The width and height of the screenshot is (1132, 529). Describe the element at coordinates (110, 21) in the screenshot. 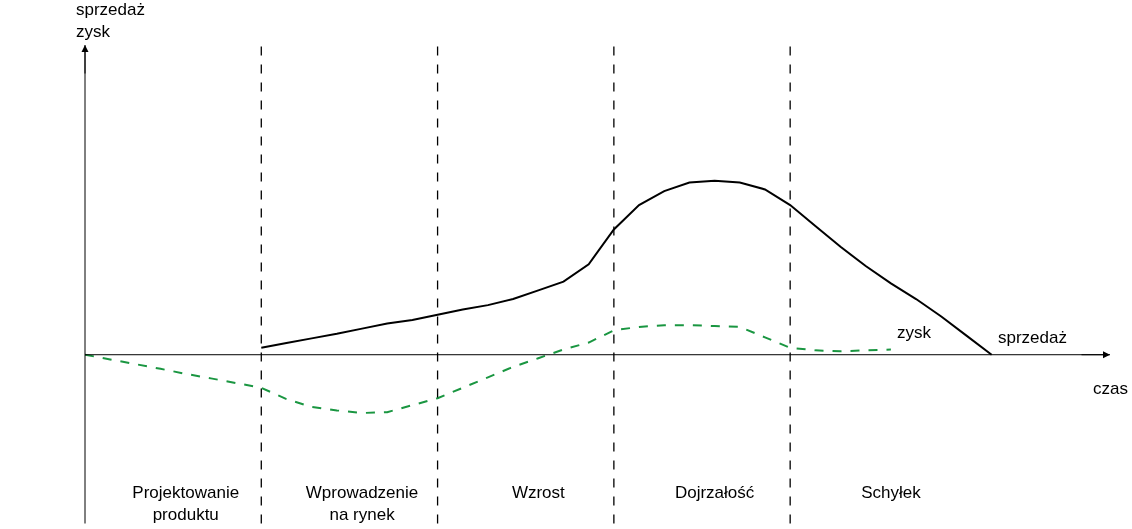

I see `text: sprzedaż zysk` at that location.